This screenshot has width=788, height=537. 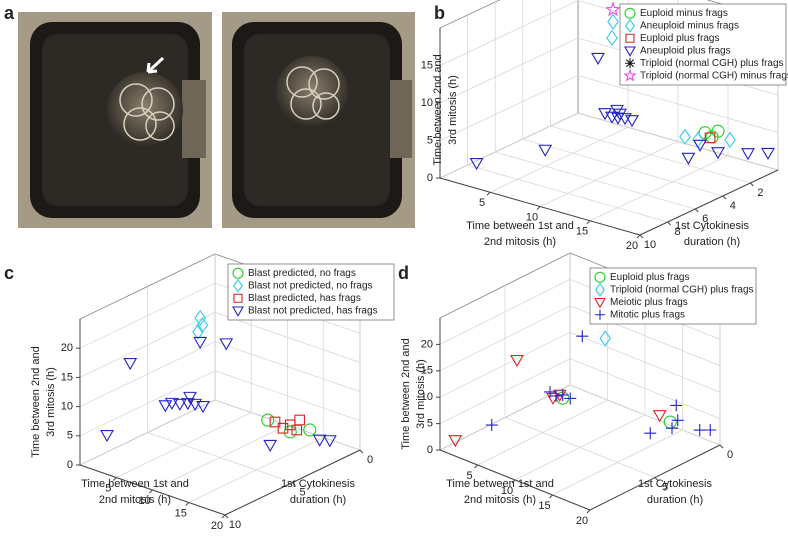 I want to click on z-tick-label: 15, so click(x=67, y=377).